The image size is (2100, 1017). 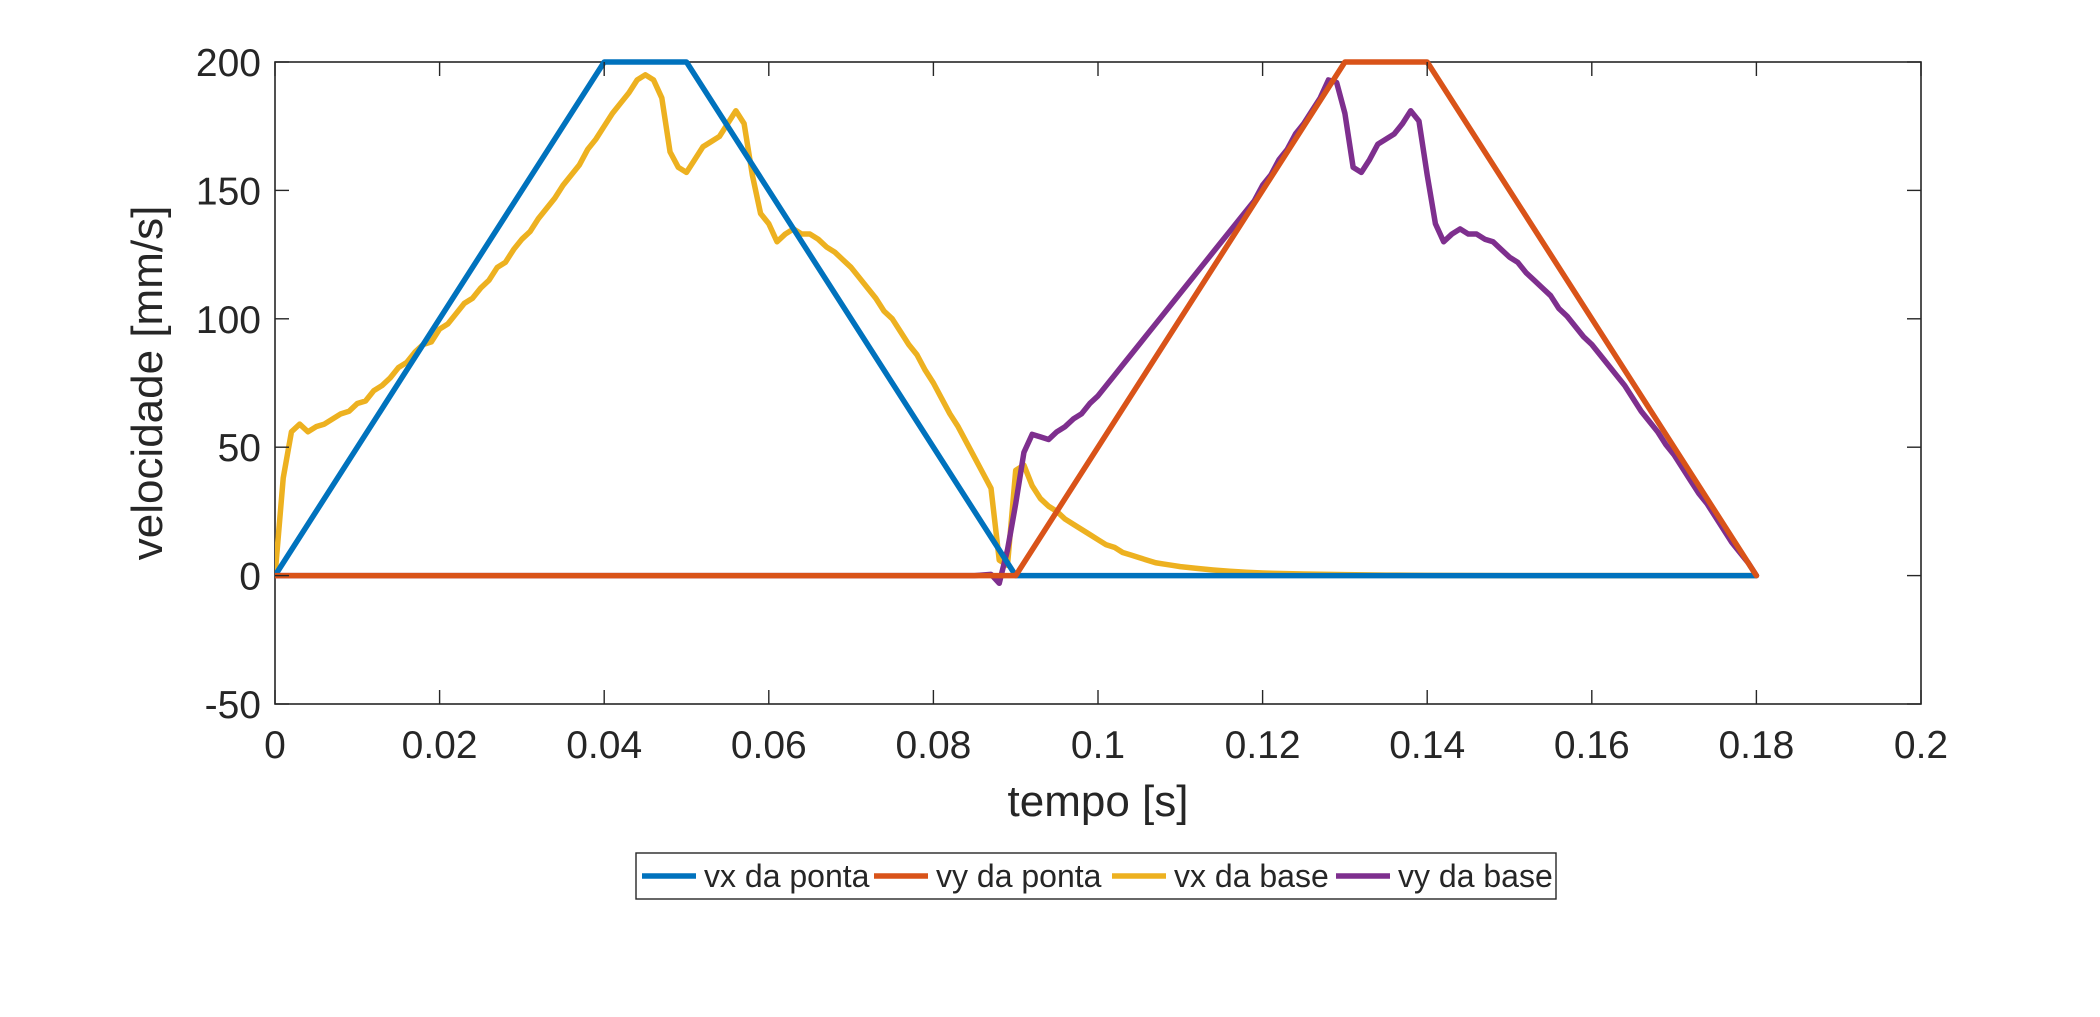 What do you see at coordinates (1019, 876) in the screenshot?
I see `legend-label: vy da ponta` at bounding box center [1019, 876].